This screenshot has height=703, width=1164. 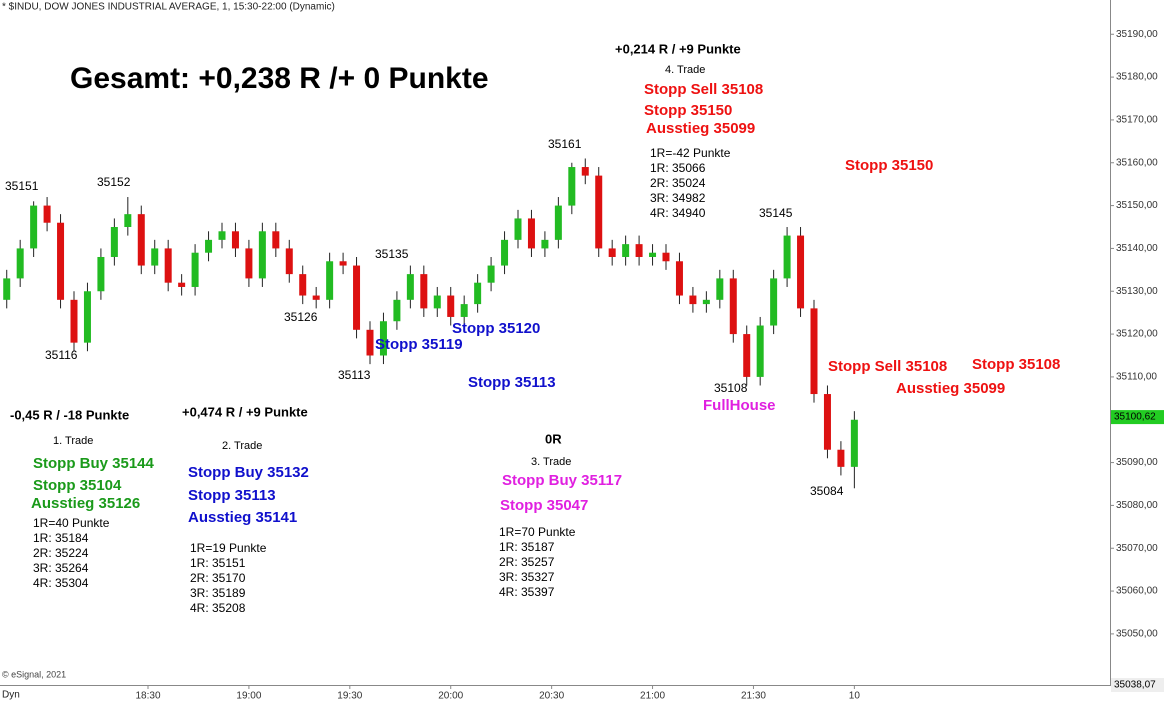 I want to click on y-tick-label: 35150,00, so click(x=1137, y=205).